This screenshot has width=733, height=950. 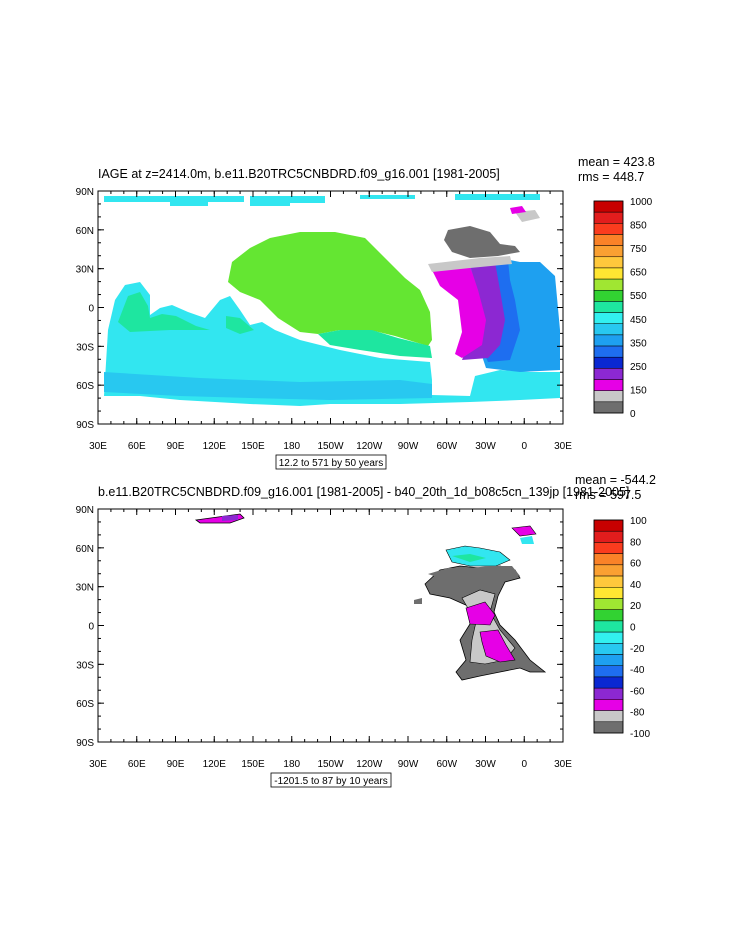 I want to click on lat-label: 90S, so click(x=85, y=425).